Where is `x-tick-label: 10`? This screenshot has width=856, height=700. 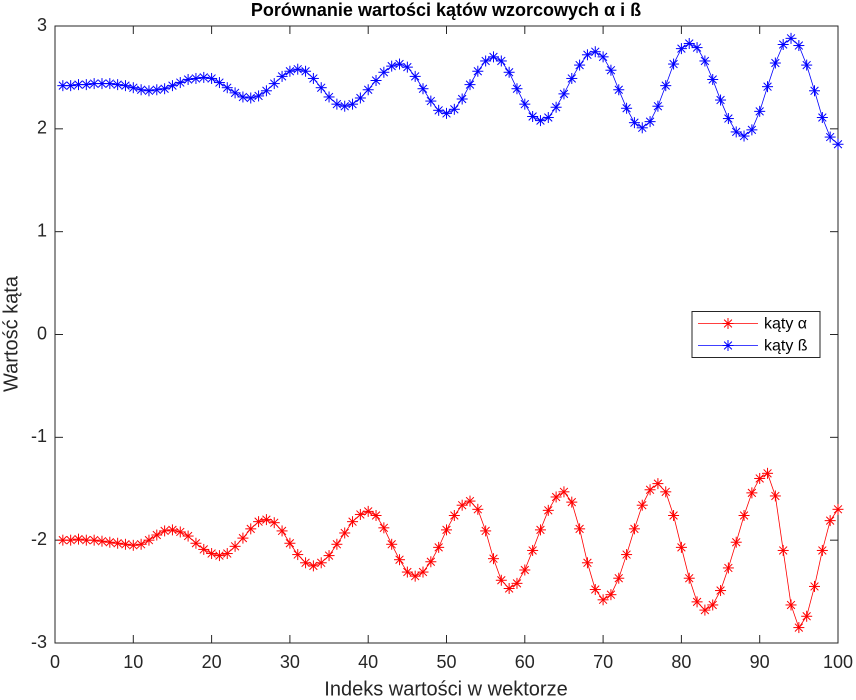 x-tick-label: 10 is located at coordinates (133, 662).